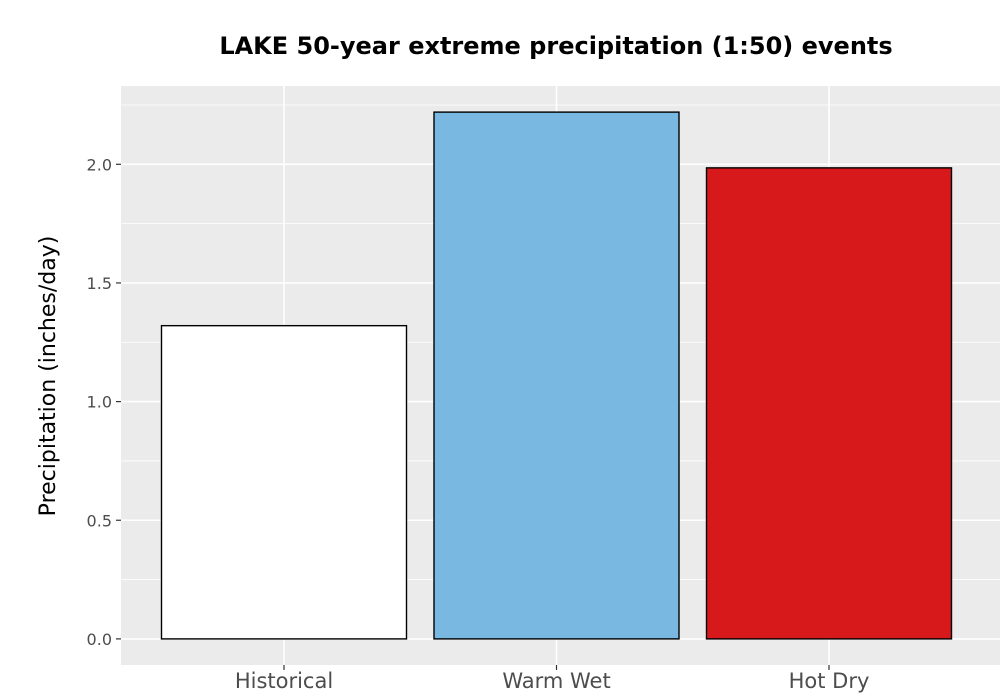 The height and width of the screenshot is (700, 1000). I want to click on x-tick-label: Hot Dry, so click(829, 681).